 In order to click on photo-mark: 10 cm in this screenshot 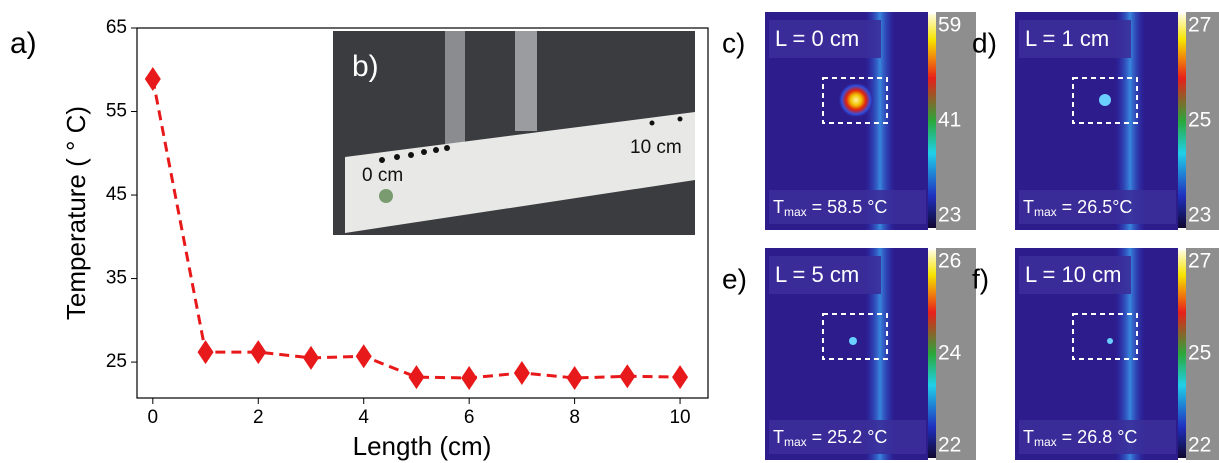, I will do `click(656, 147)`.